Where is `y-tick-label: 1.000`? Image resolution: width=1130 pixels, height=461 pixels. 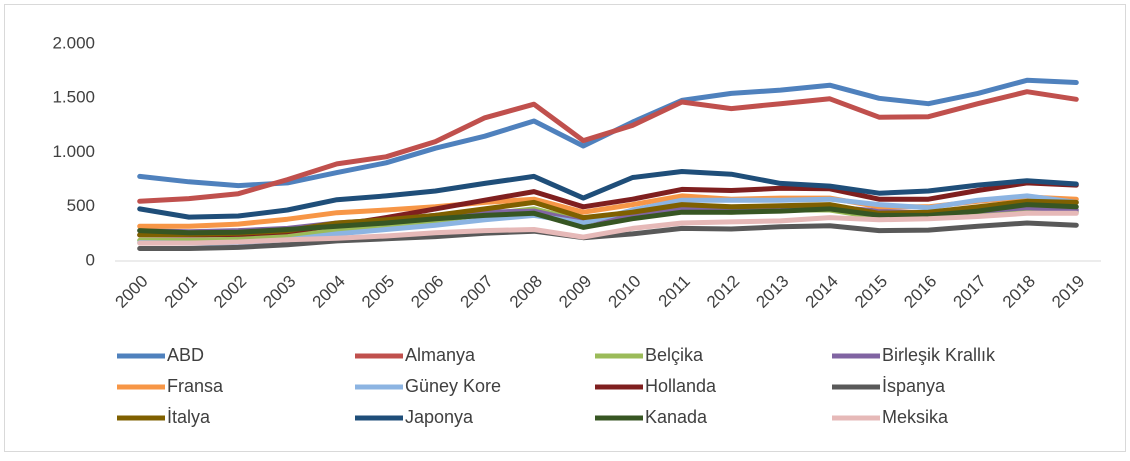
y-tick-label: 1.000 is located at coordinates (73, 151).